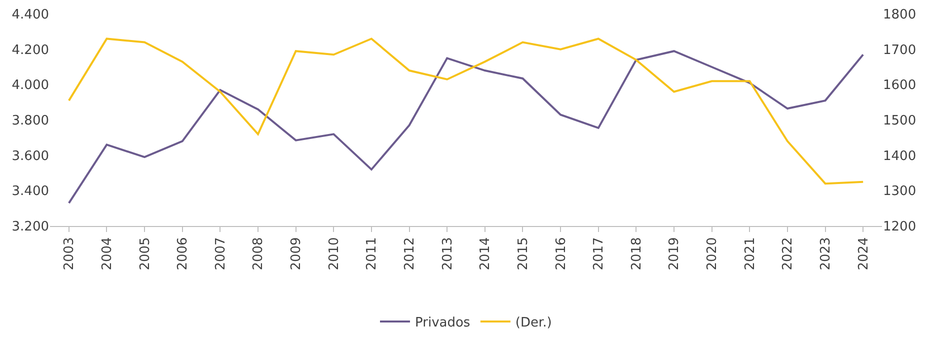  What do you see at coordinates (442, 323) in the screenshot?
I see `legend-label: Privados` at bounding box center [442, 323].